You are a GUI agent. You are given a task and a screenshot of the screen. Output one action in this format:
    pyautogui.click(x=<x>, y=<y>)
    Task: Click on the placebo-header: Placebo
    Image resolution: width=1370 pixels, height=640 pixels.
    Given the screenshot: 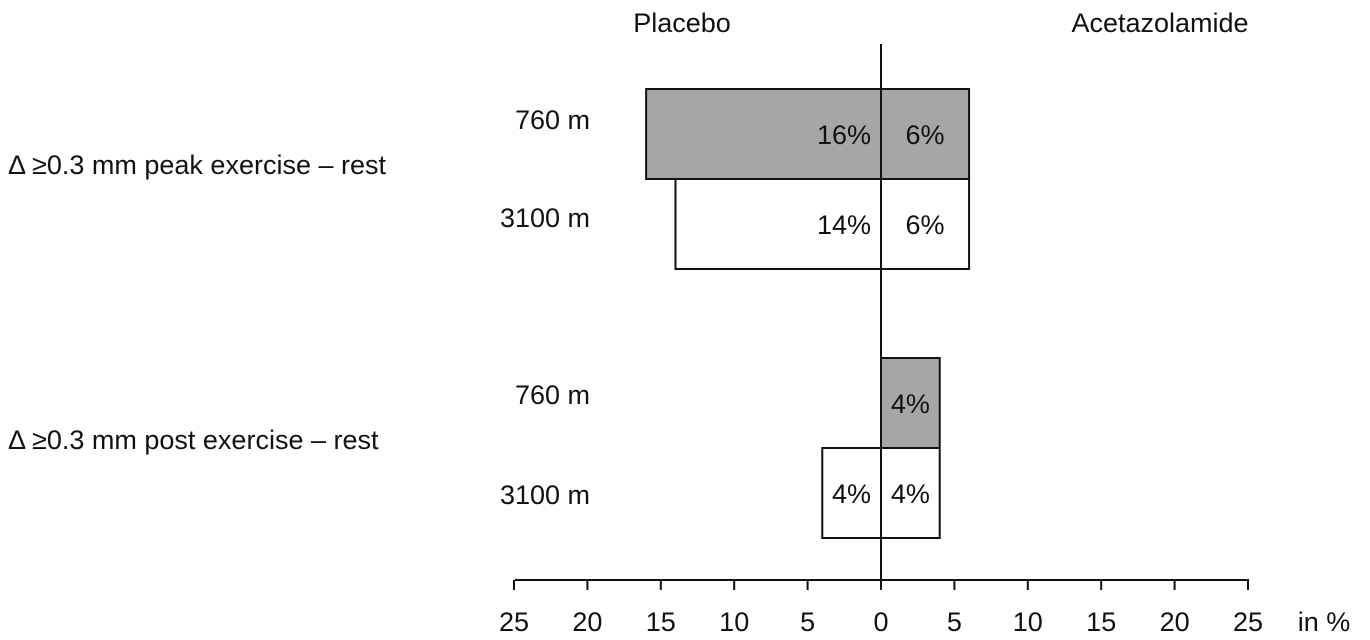 What is the action you would take?
    pyautogui.click(x=682, y=23)
    